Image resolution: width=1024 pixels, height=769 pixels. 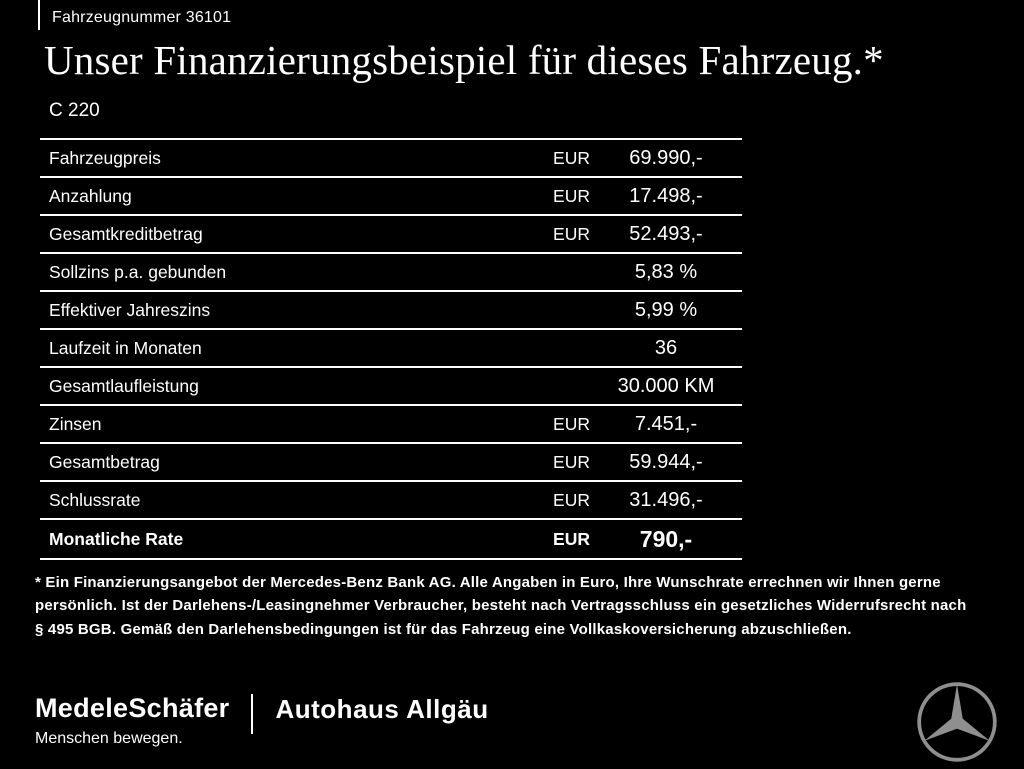 I want to click on table-row: Anzahlung EUR 17.498,-, so click(x=391, y=195).